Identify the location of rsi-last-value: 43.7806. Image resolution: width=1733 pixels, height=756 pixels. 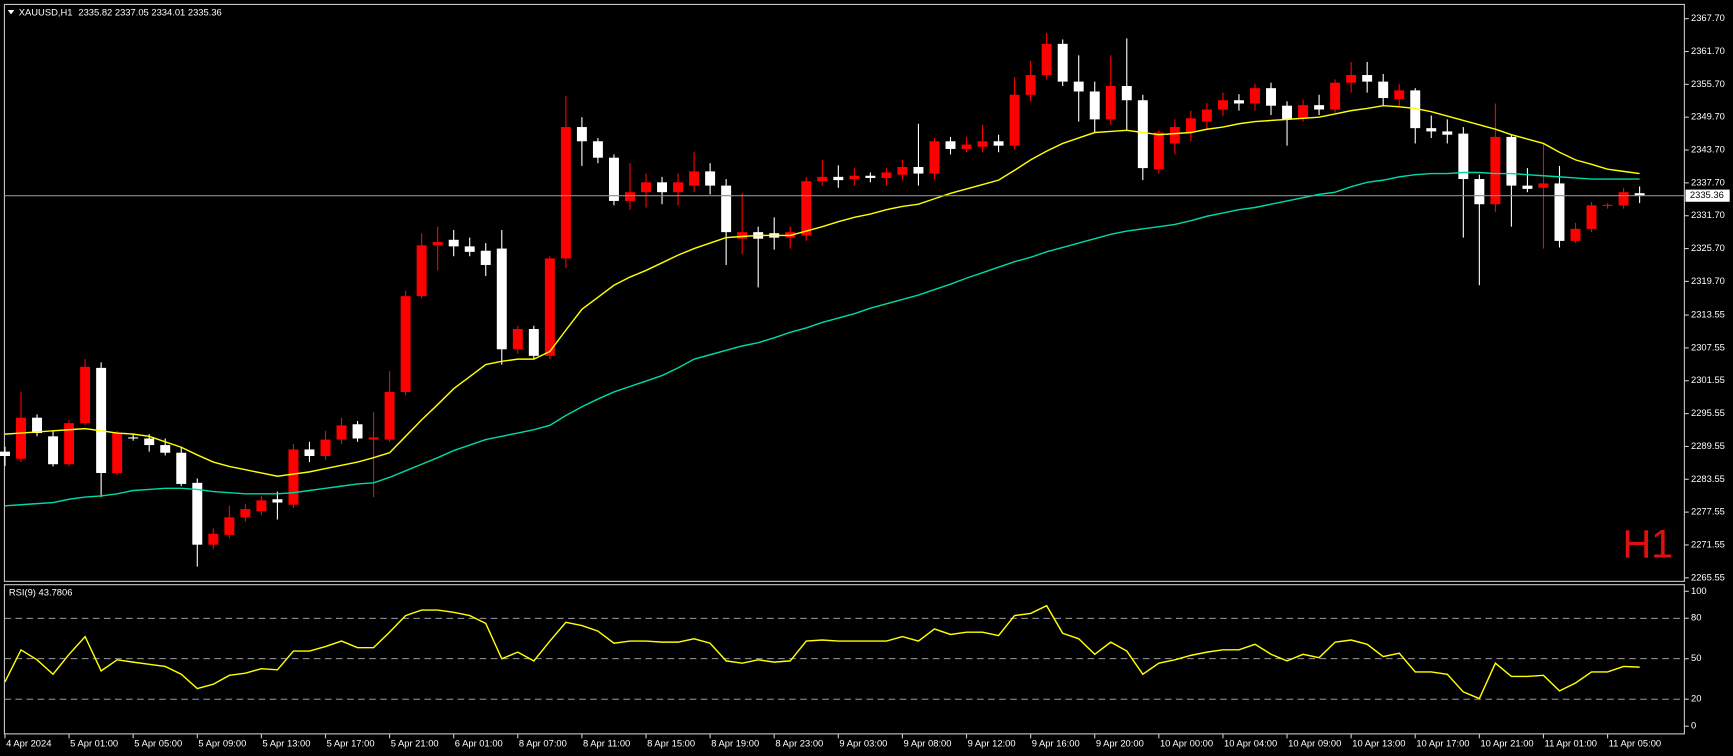
(56, 592).